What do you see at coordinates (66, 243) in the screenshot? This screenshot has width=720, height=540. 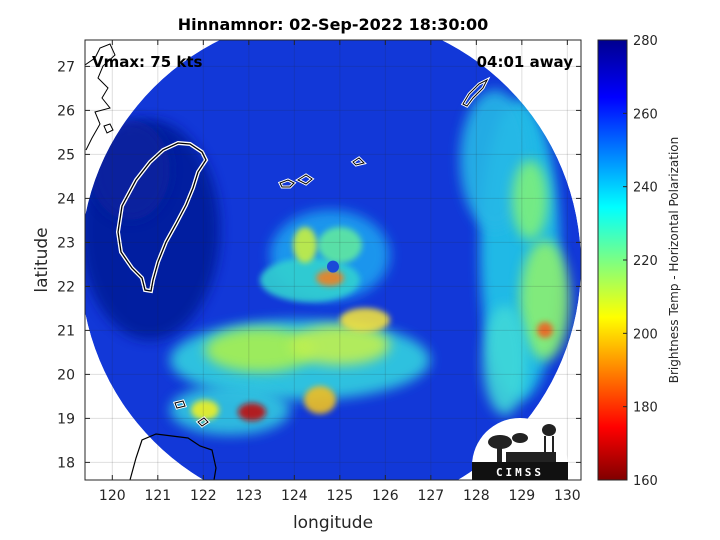 I see `y-tick-label: 23` at bounding box center [66, 243].